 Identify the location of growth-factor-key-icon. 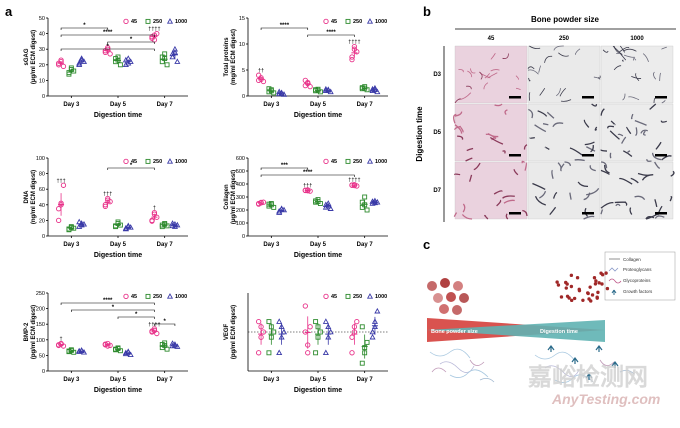
(614, 292).